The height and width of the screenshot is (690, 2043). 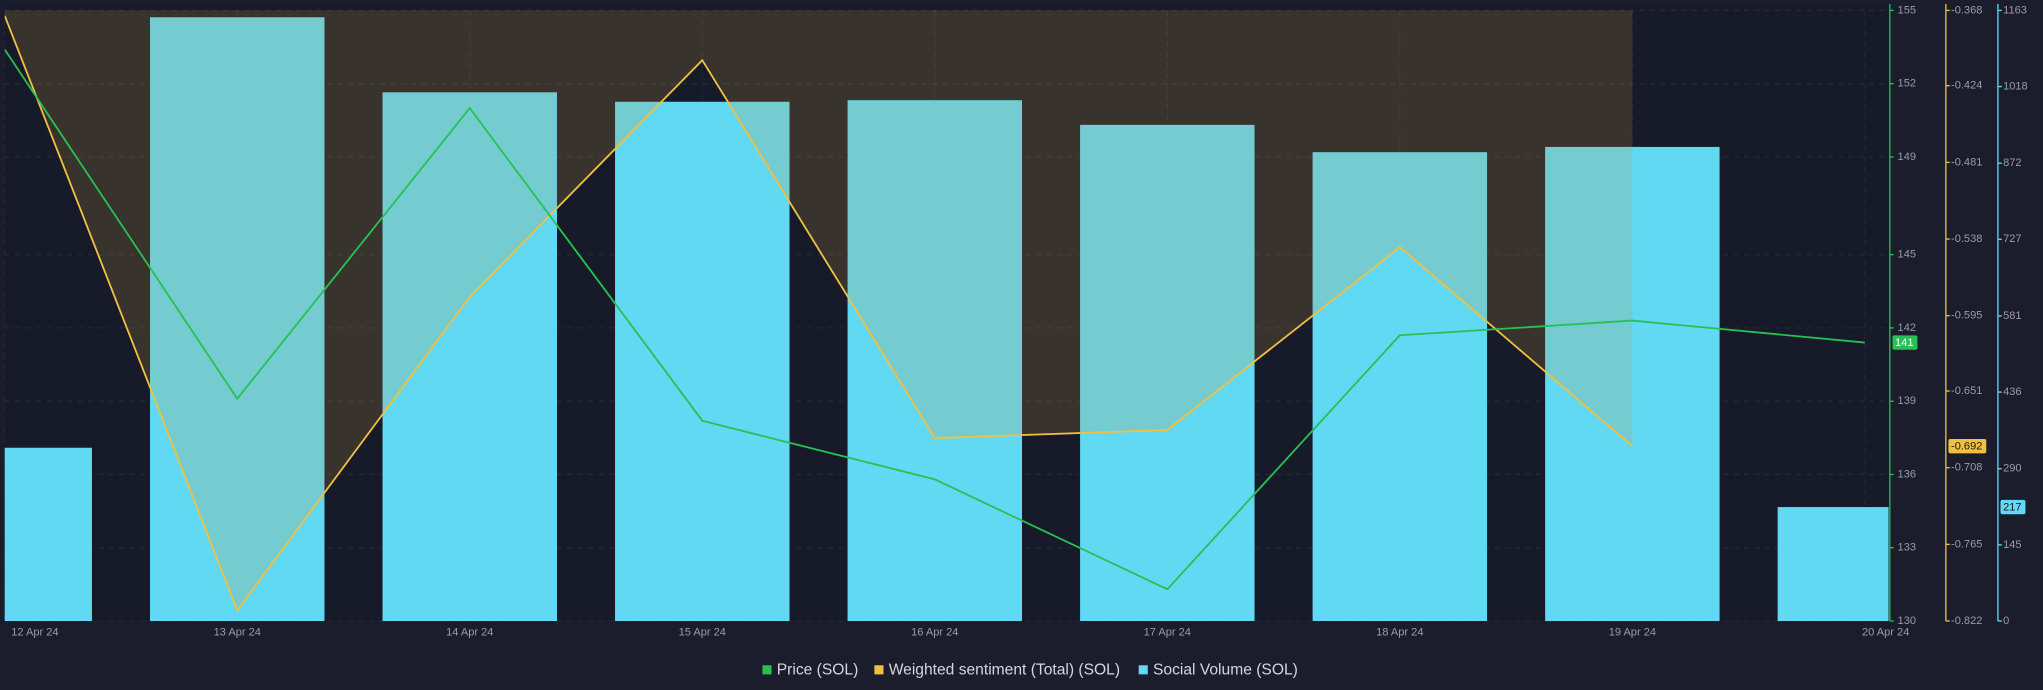 What do you see at coordinates (2012, 392) in the screenshot?
I see `y-tick-label: 436` at bounding box center [2012, 392].